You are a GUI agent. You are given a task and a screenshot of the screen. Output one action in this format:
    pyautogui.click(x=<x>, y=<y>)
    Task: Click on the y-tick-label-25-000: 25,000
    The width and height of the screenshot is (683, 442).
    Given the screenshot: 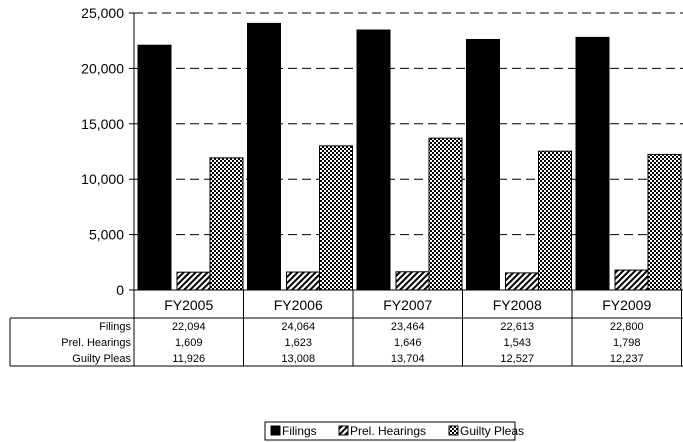 What is the action you would take?
    pyautogui.click(x=102, y=13)
    